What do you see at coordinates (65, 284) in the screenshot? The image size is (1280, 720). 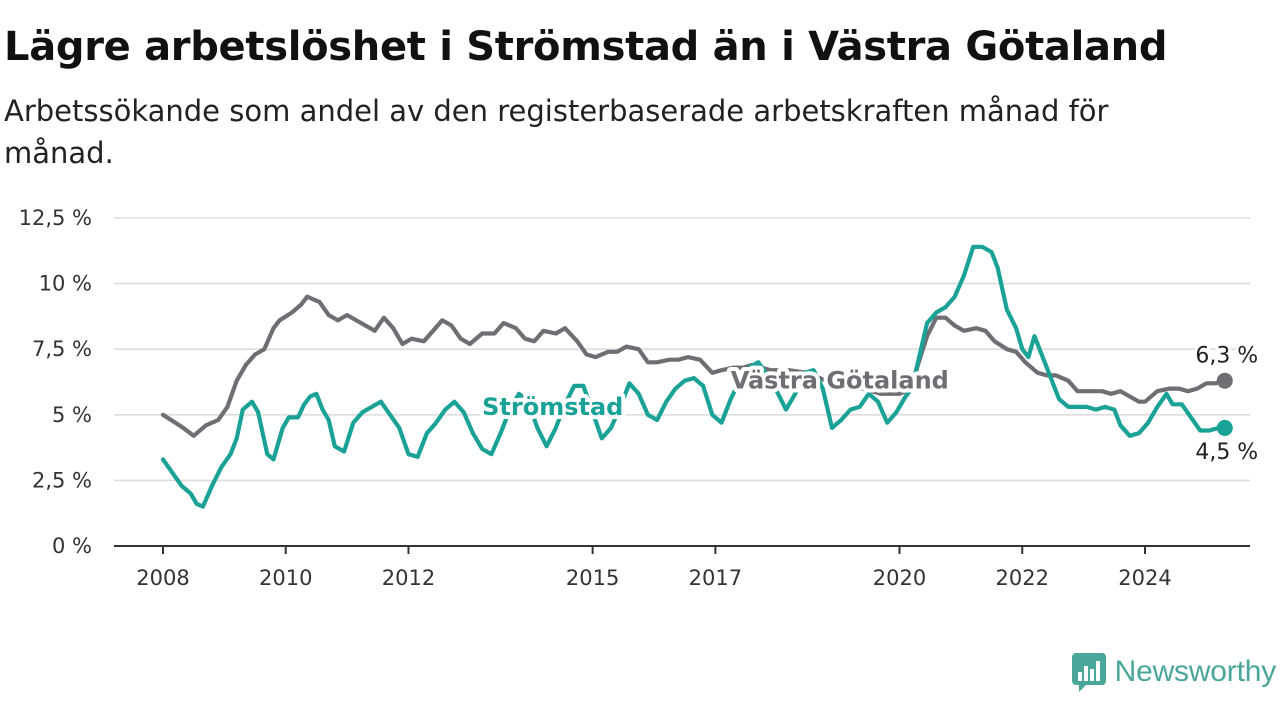 I see `y-tick-label: 10 %` at bounding box center [65, 284].